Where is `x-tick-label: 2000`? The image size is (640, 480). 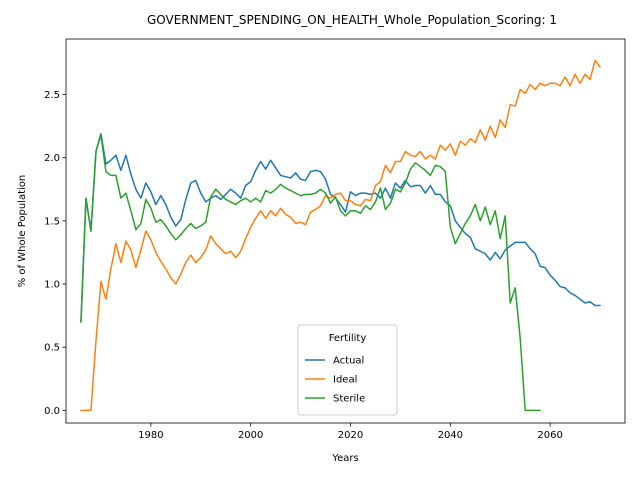
x-tick-label: 2000 is located at coordinates (250, 435).